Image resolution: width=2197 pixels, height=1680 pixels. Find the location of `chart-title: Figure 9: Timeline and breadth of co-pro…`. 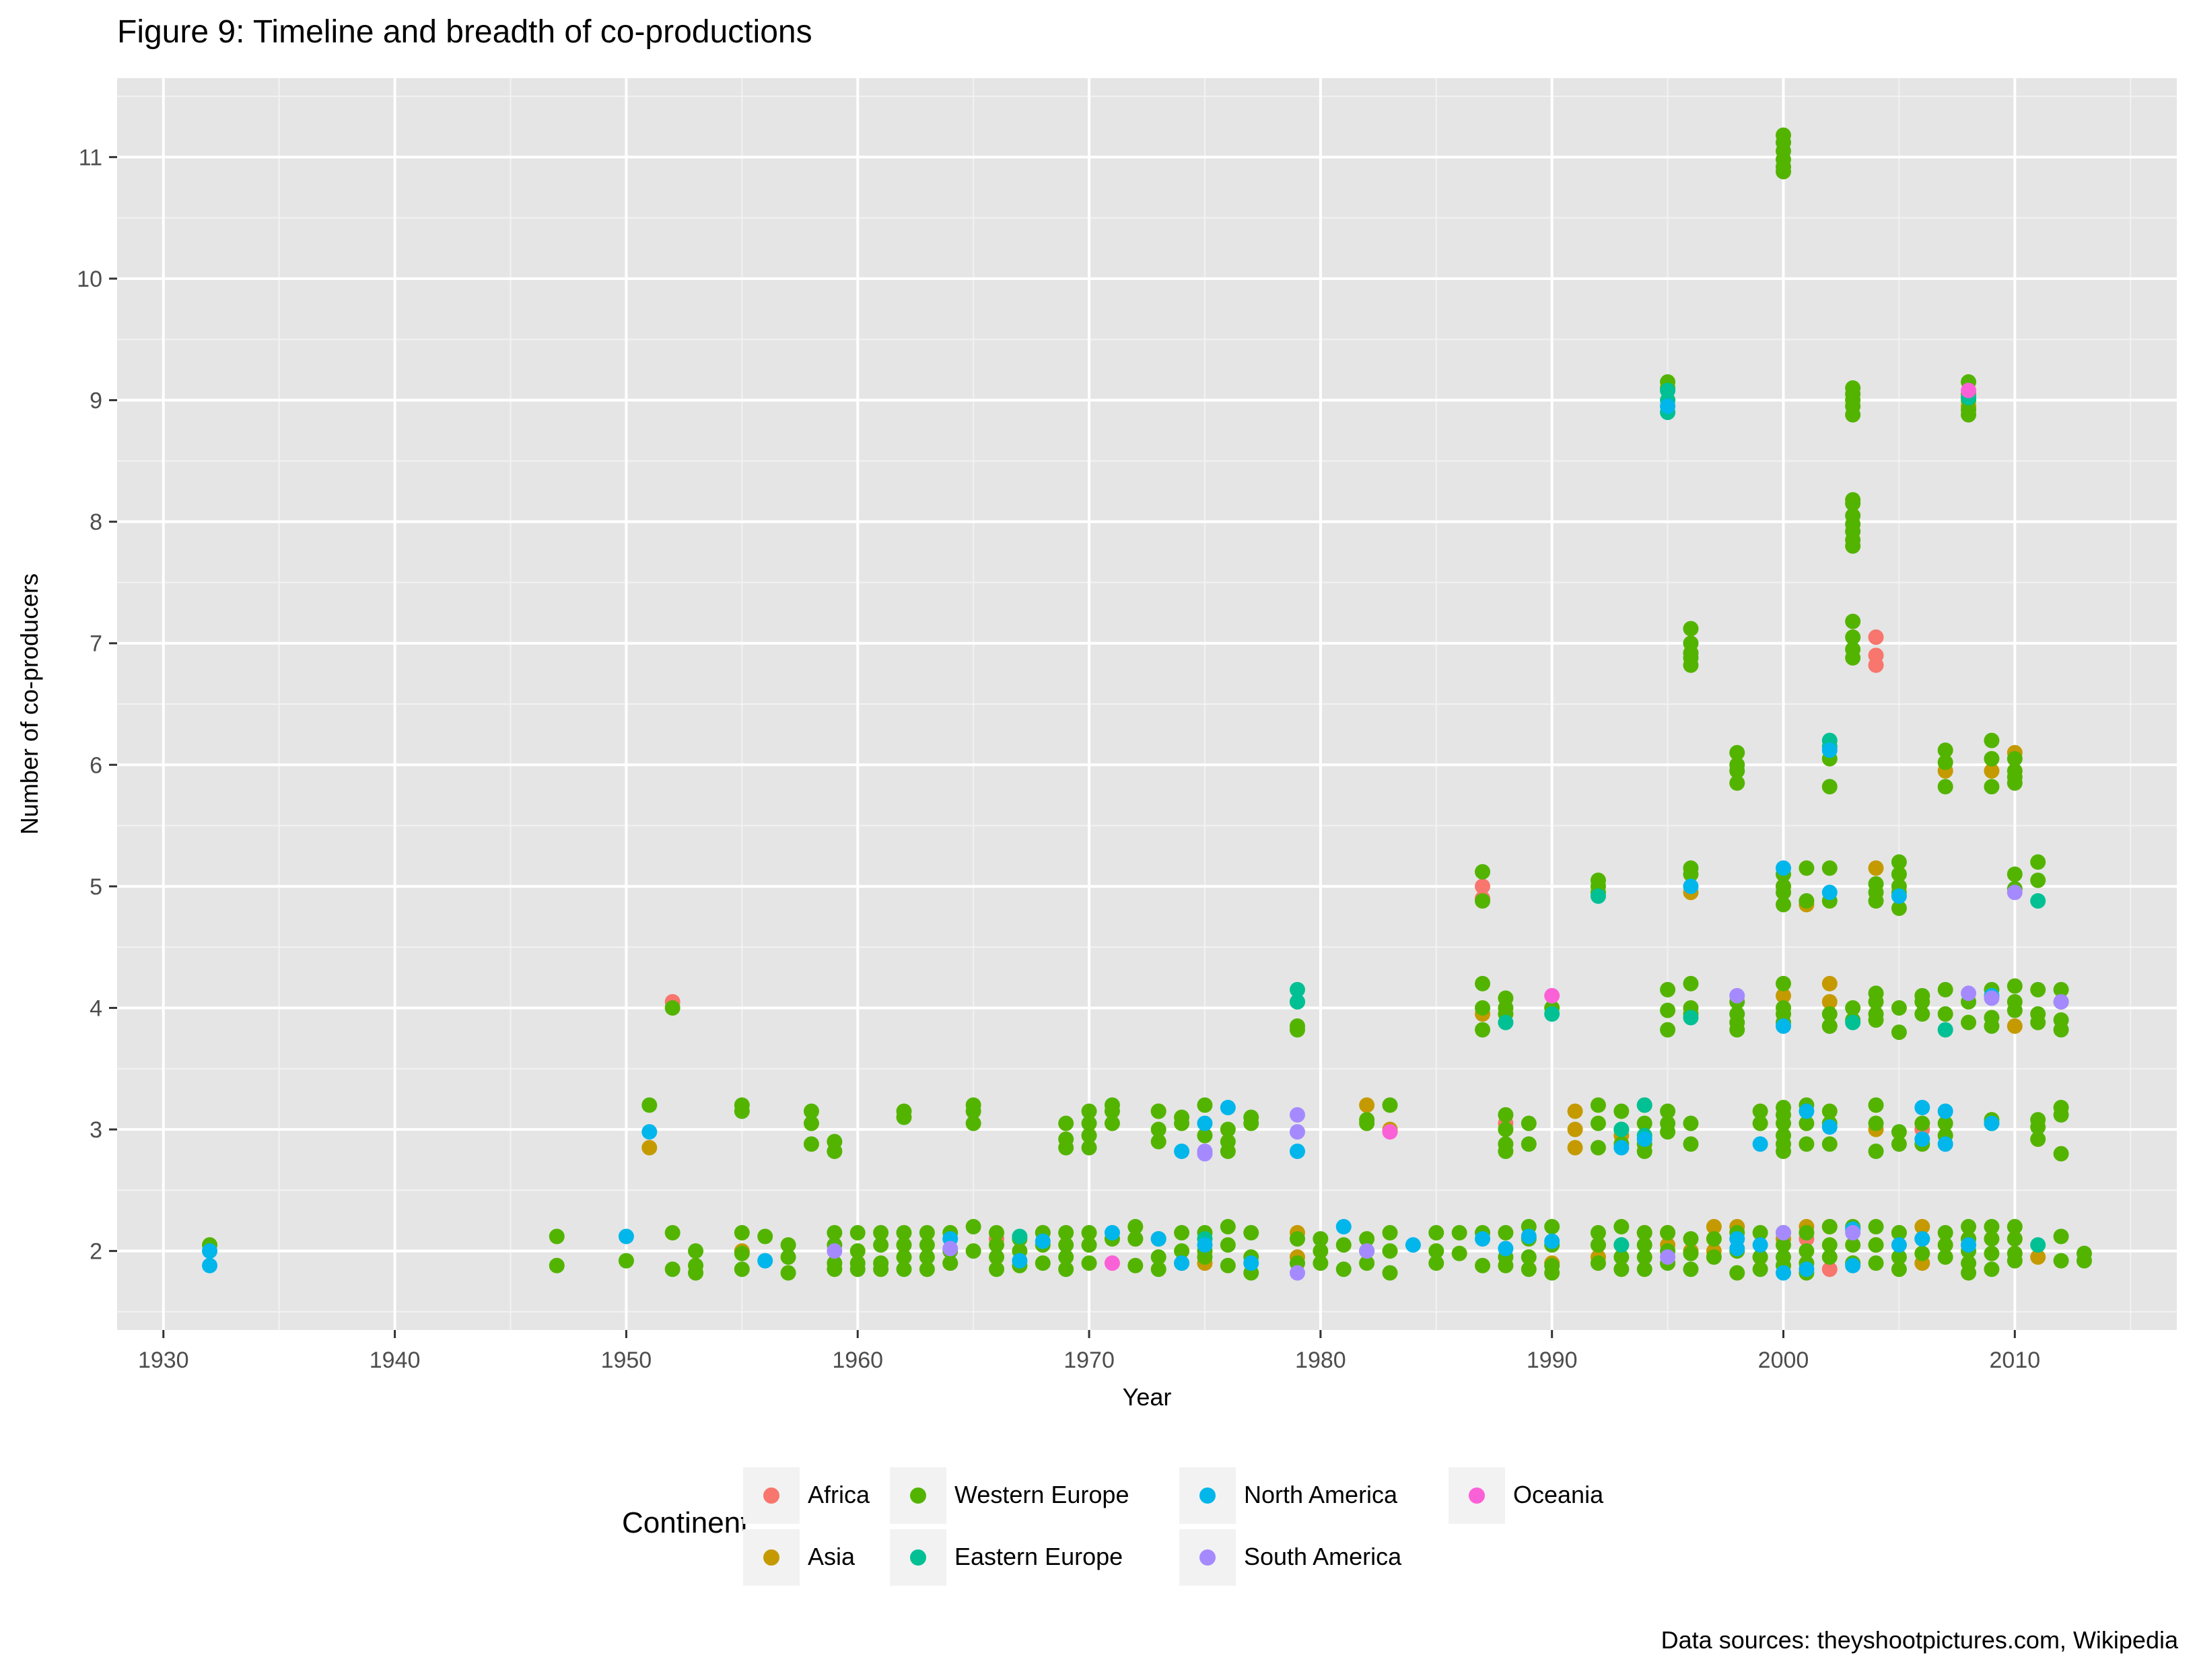

chart-title: Figure 9: Timeline and breadth of co-pro… is located at coordinates (465, 32).